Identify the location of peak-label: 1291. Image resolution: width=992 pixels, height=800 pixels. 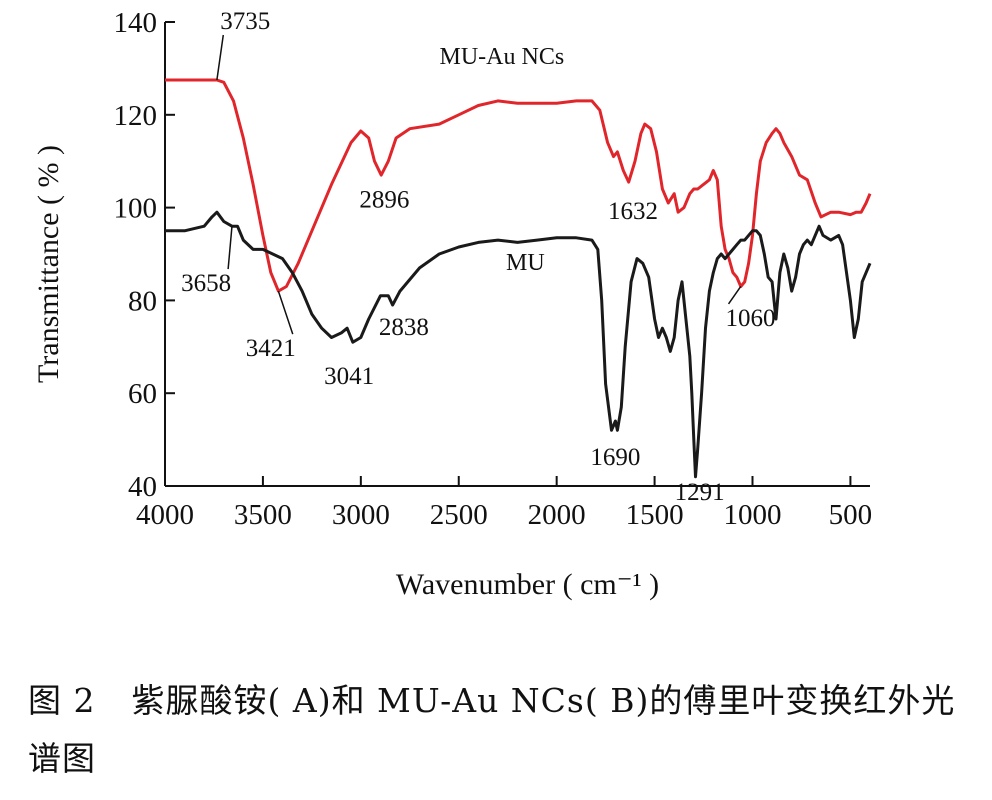
(700, 492).